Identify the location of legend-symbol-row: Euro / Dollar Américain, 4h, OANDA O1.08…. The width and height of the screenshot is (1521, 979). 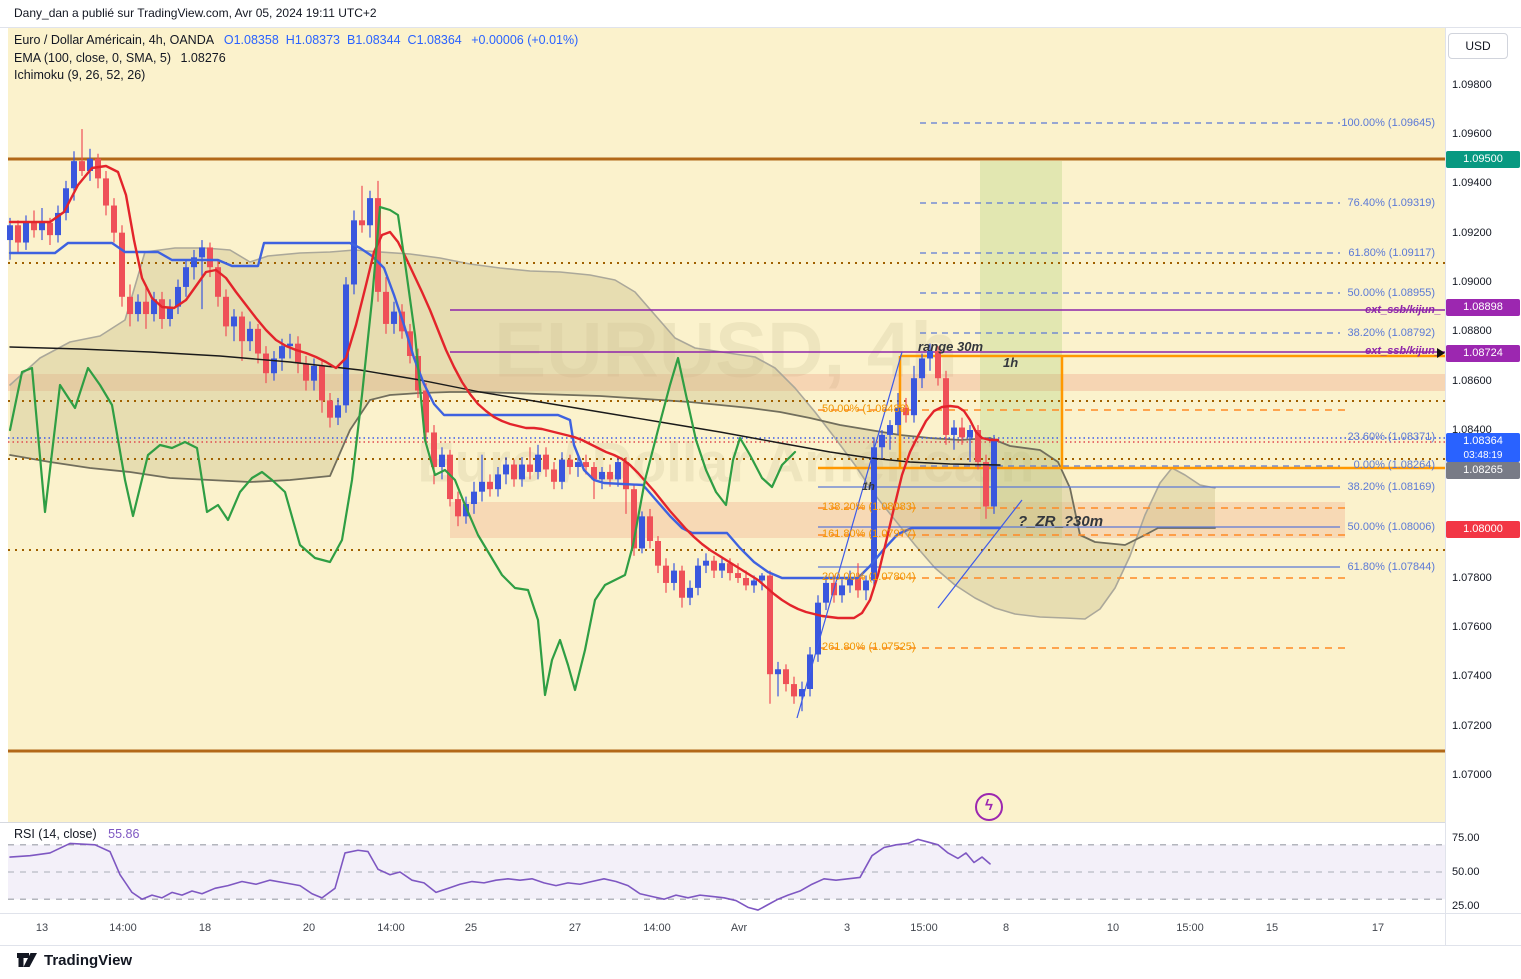
(296, 40).